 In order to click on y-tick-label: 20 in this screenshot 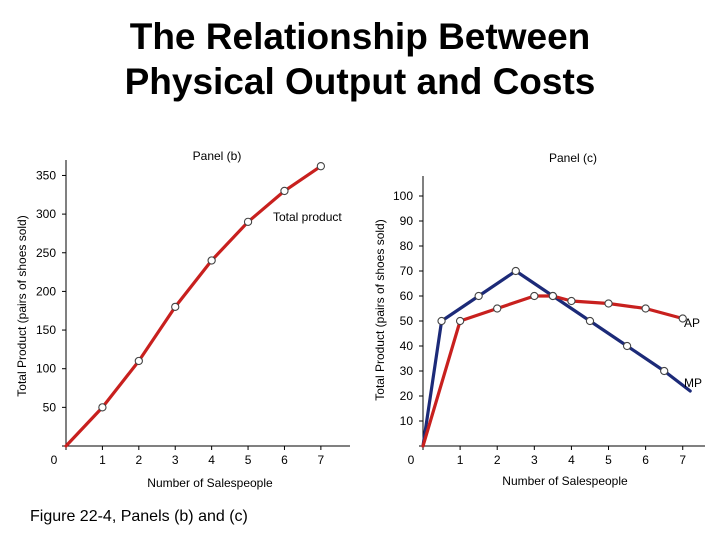, I will do `click(407, 396)`.